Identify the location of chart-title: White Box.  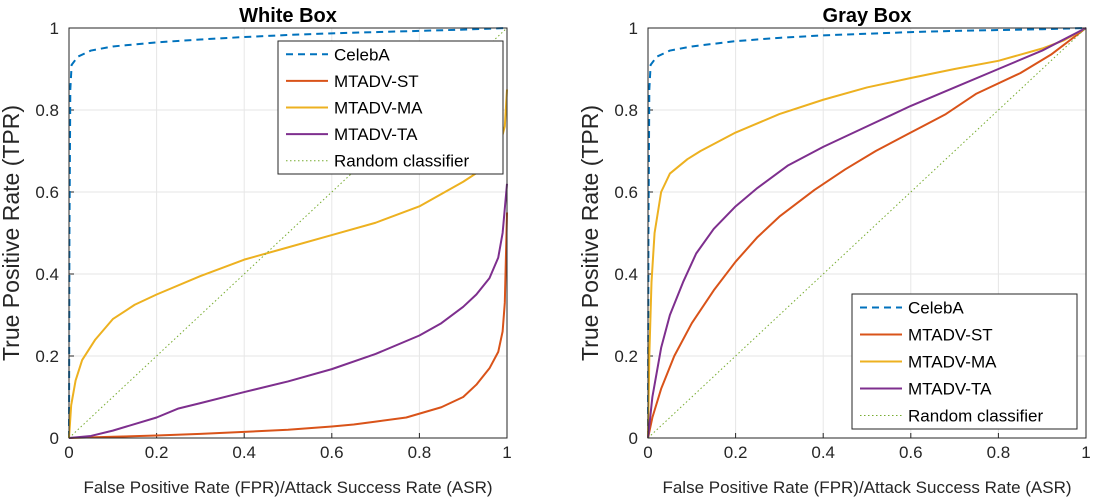
(288, 16).